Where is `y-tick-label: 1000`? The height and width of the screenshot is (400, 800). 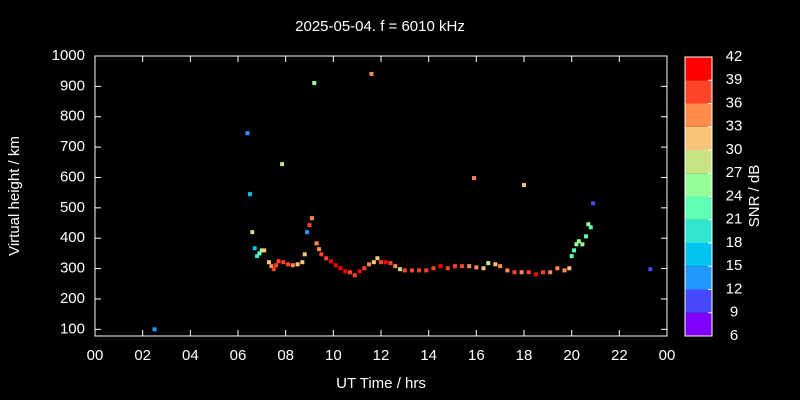 y-tick-label: 1000 is located at coordinates (68, 55).